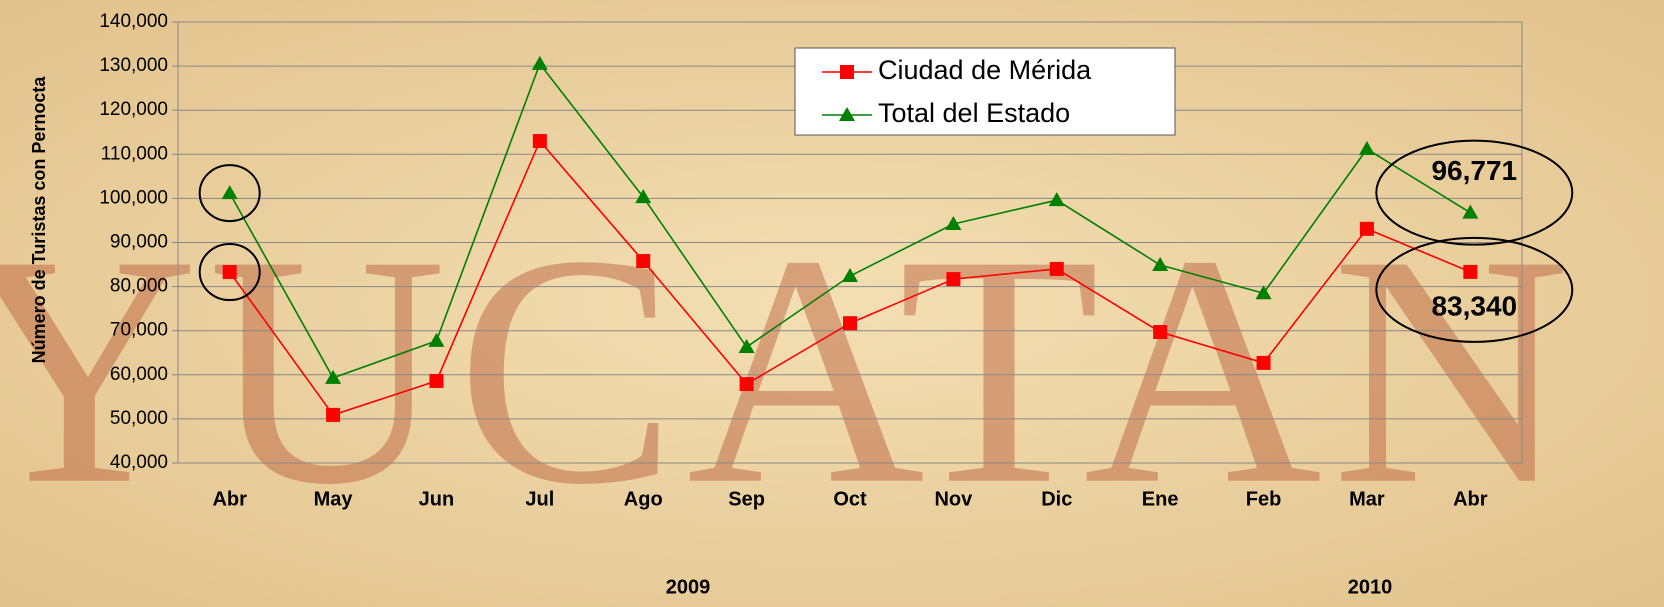  Describe the element at coordinates (1367, 499) in the screenshot. I see `x-tick-label: Mar` at that location.